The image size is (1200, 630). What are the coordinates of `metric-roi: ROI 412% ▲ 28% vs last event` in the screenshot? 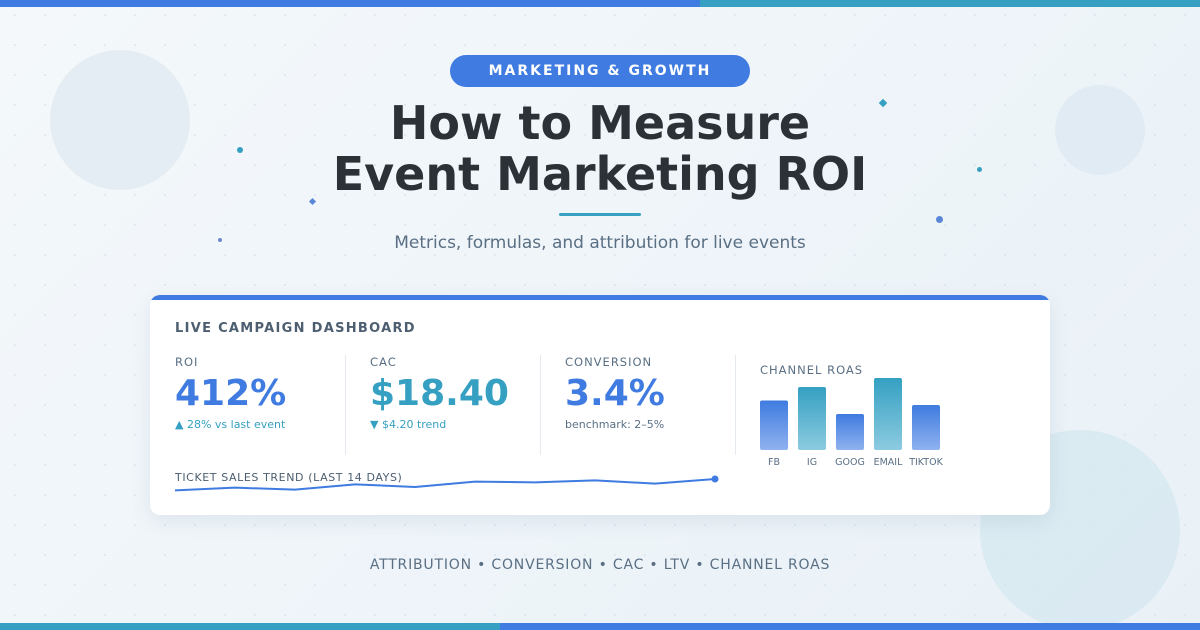 It's located at (260, 405).